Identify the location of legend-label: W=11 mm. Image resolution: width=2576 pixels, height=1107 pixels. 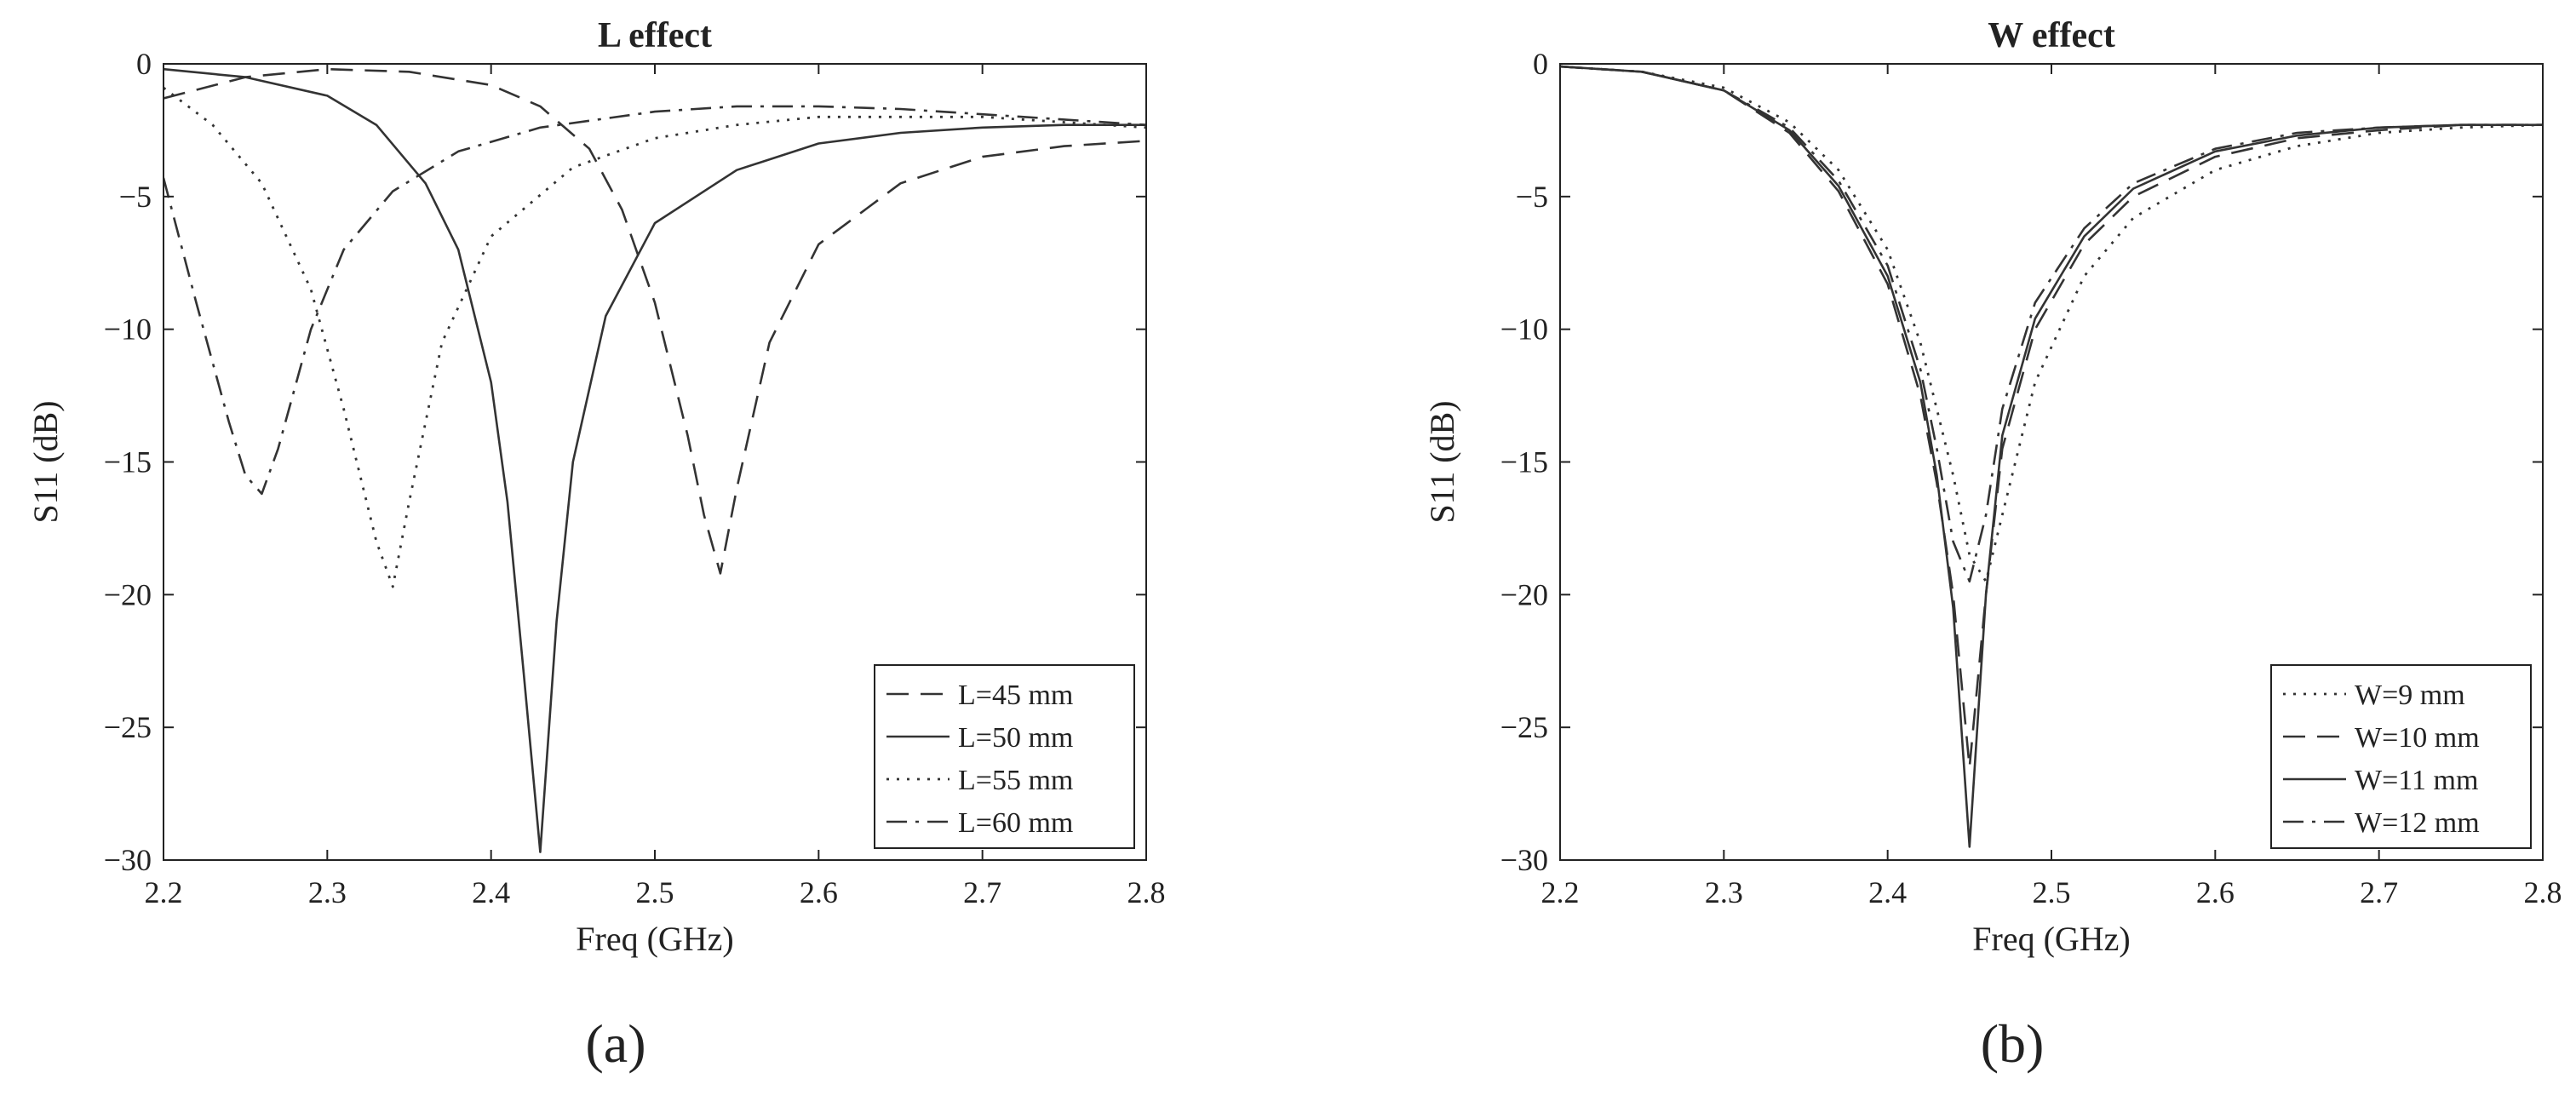
(2416, 781).